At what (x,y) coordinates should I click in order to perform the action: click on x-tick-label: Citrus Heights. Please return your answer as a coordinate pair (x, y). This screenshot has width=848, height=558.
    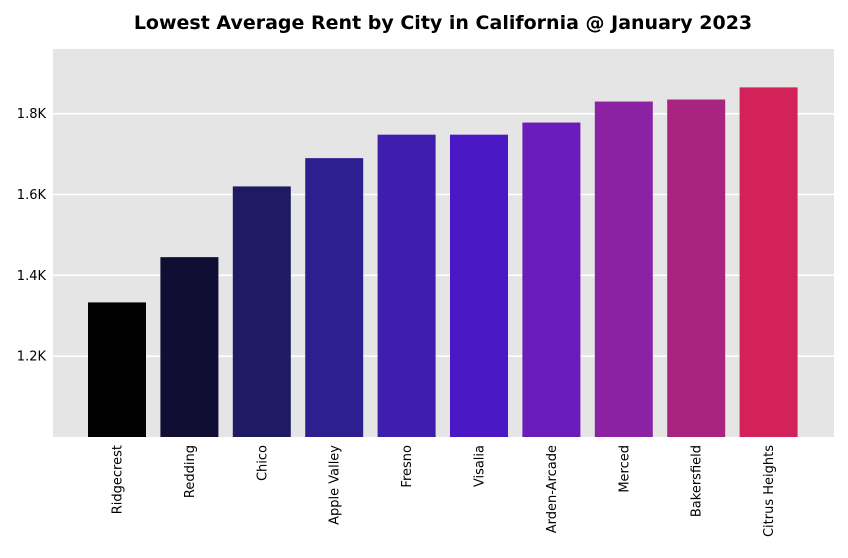
    Looking at the image, I should click on (769, 491).